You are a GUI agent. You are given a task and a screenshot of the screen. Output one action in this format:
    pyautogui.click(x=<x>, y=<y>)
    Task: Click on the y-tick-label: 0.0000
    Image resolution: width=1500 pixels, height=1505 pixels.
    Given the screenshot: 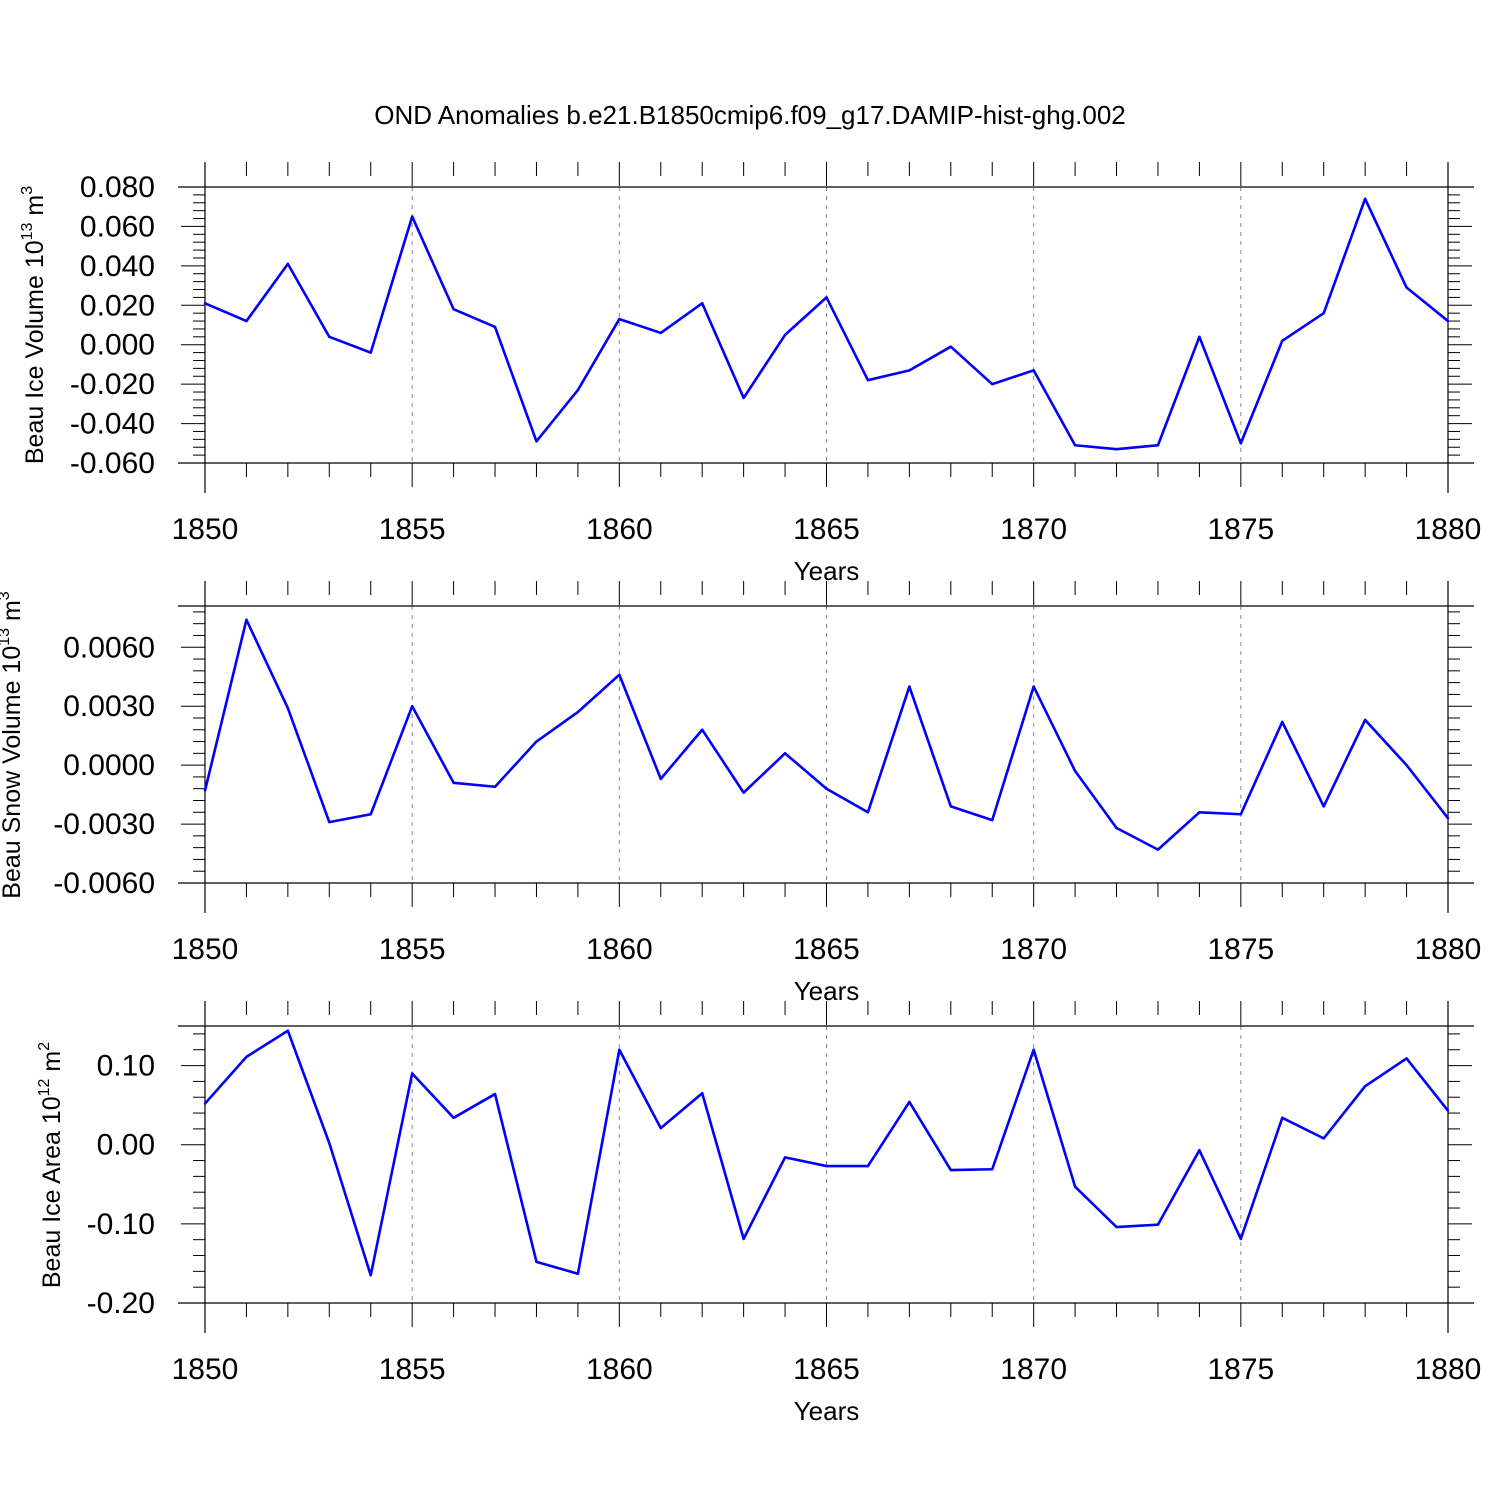 What is the action you would take?
    pyautogui.click(x=109, y=765)
    